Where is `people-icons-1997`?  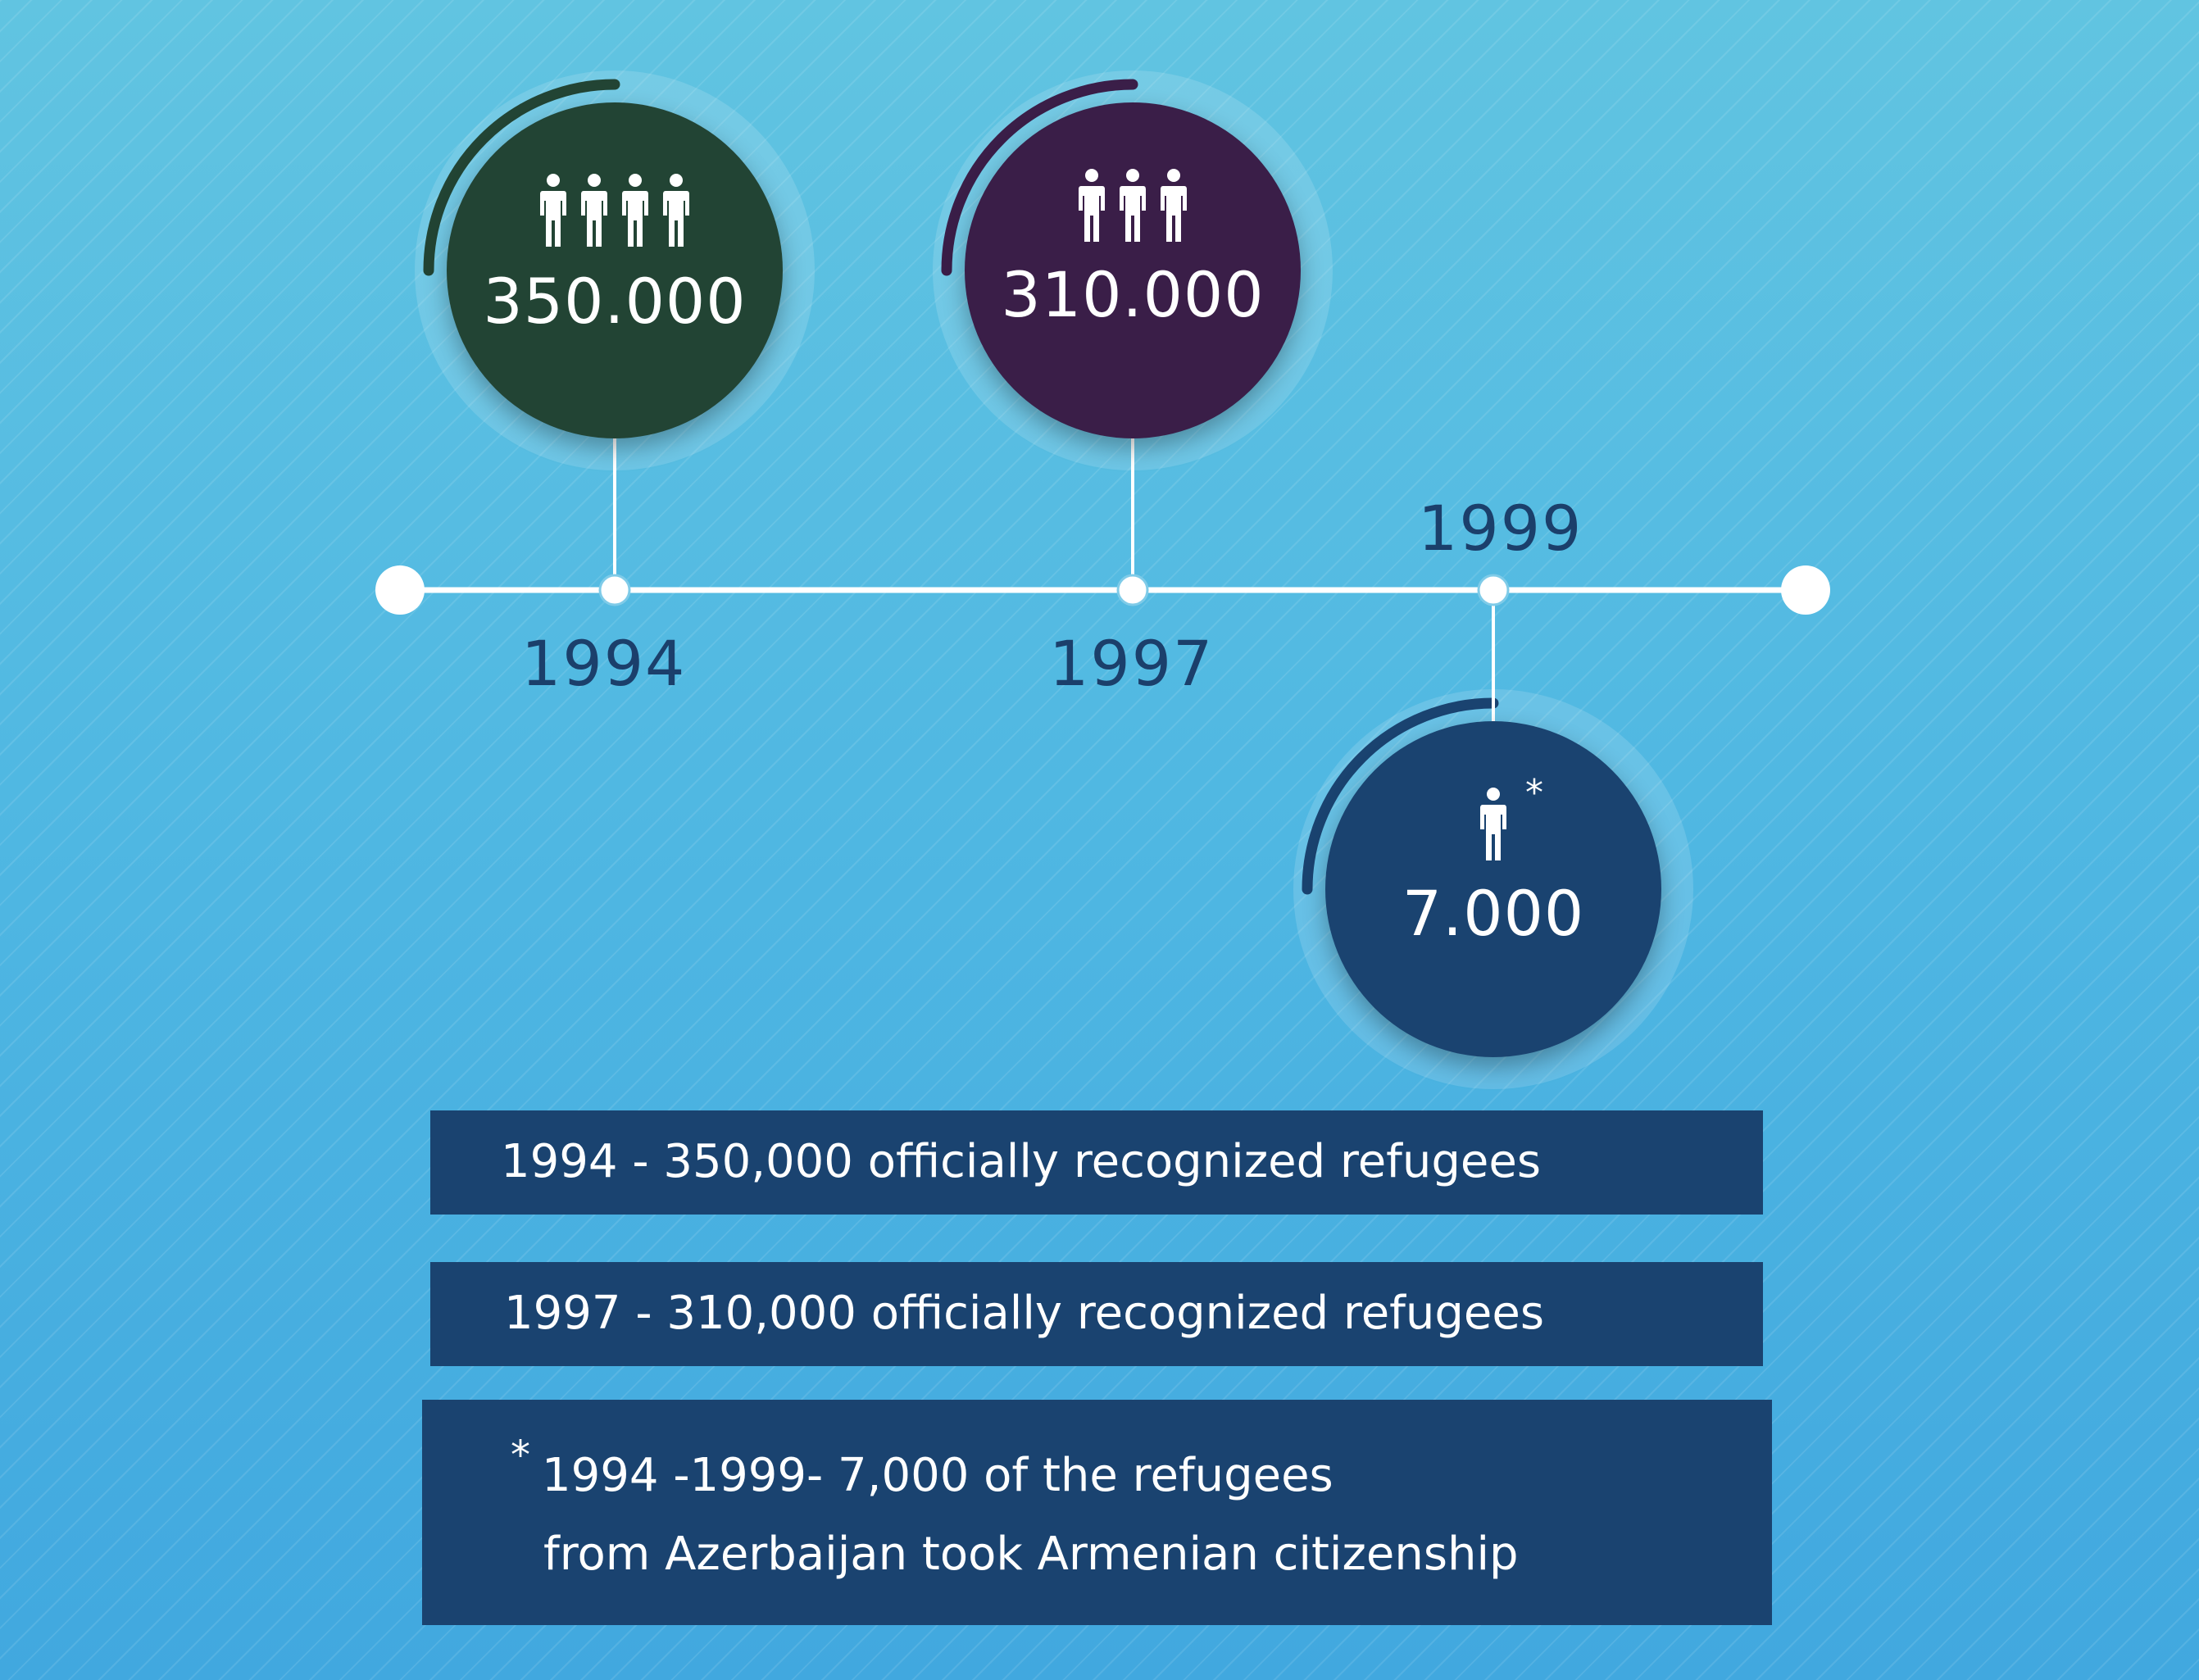 people-icons-1997 is located at coordinates (1133, 205).